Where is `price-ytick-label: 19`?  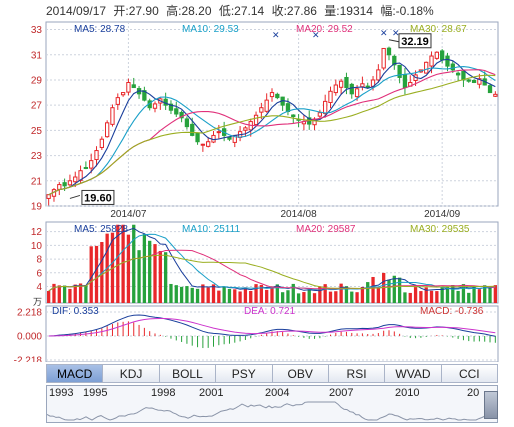 price-ytick-label: 19 is located at coordinates (37, 207).